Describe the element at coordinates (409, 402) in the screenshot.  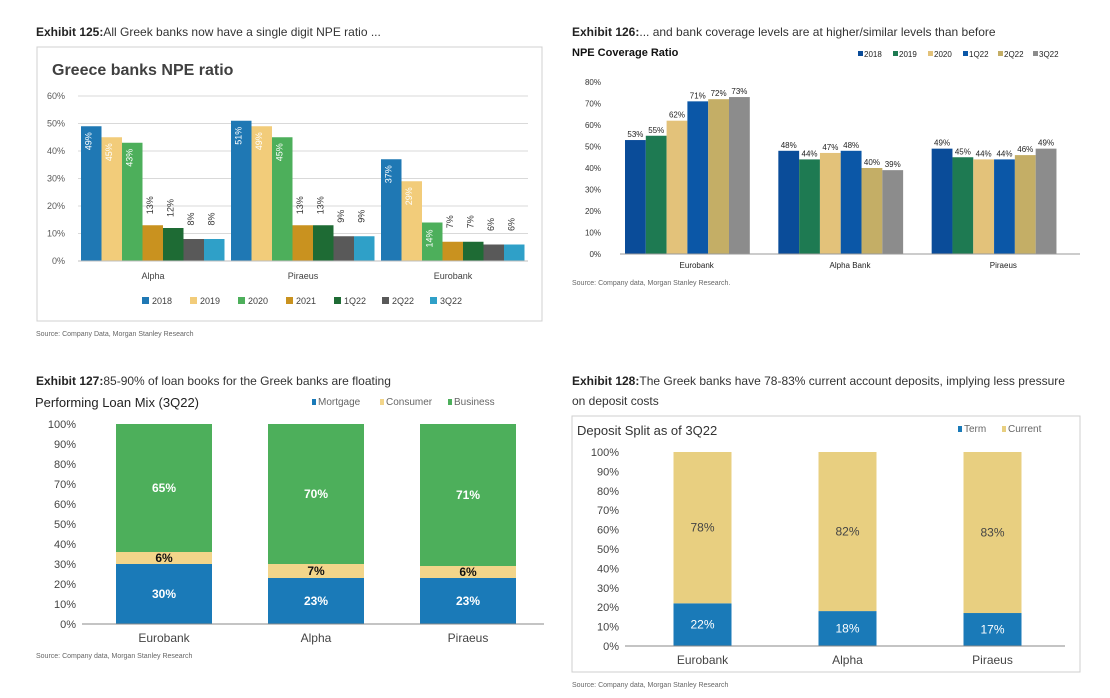
I see `loan-mix-legend-label: Consumer` at that location.